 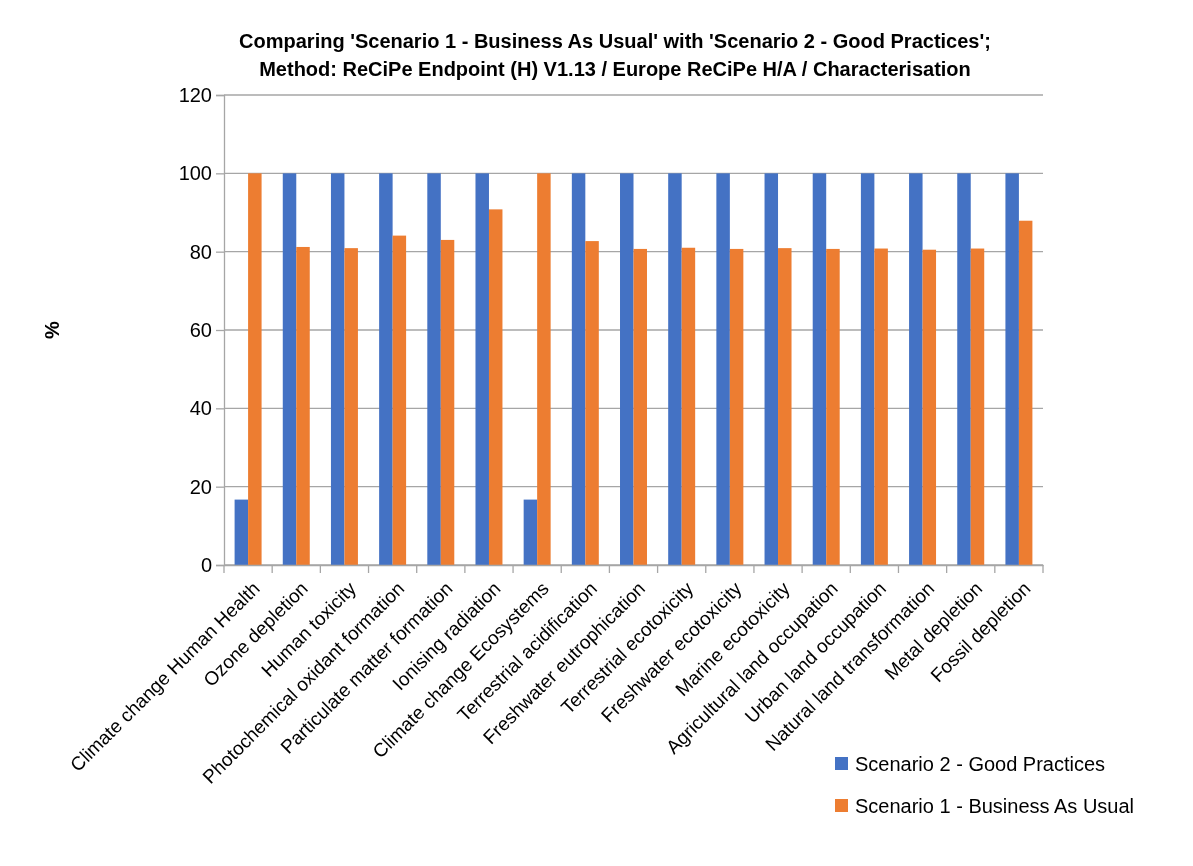 I want to click on y-tick-label: 0, so click(x=206, y=564).